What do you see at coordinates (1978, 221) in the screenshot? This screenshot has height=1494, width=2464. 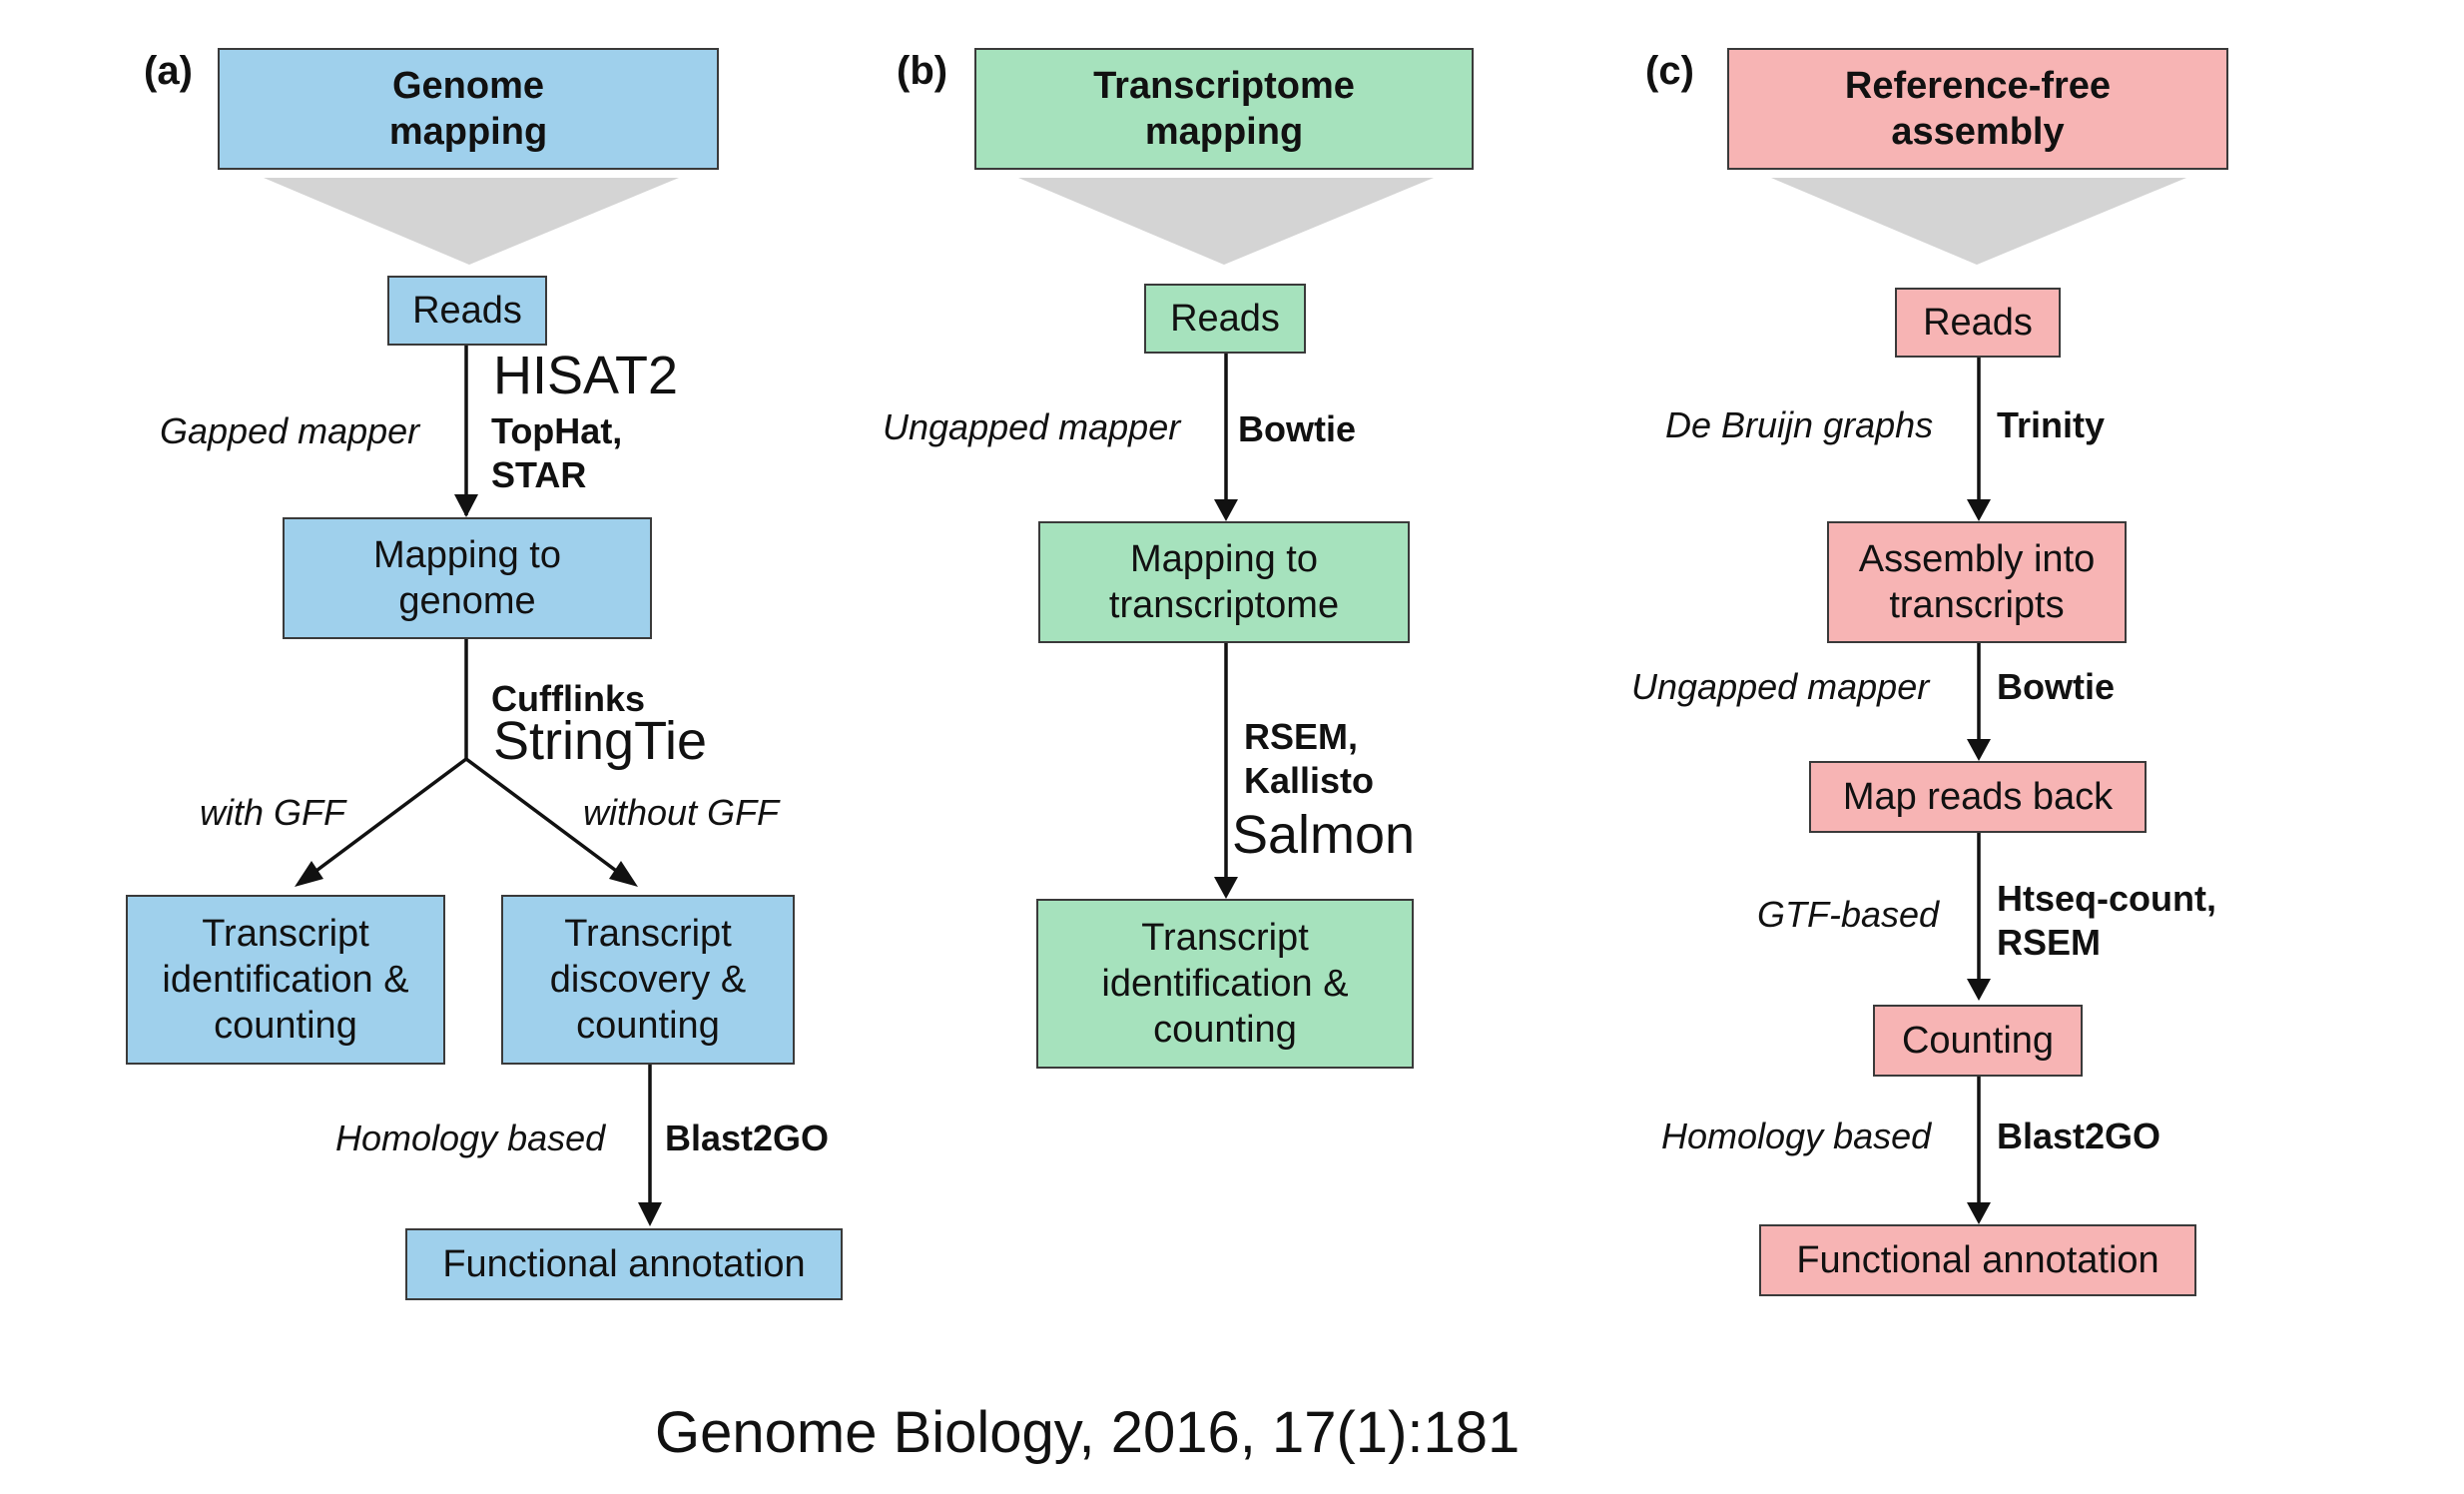 I see `funnel-c` at bounding box center [1978, 221].